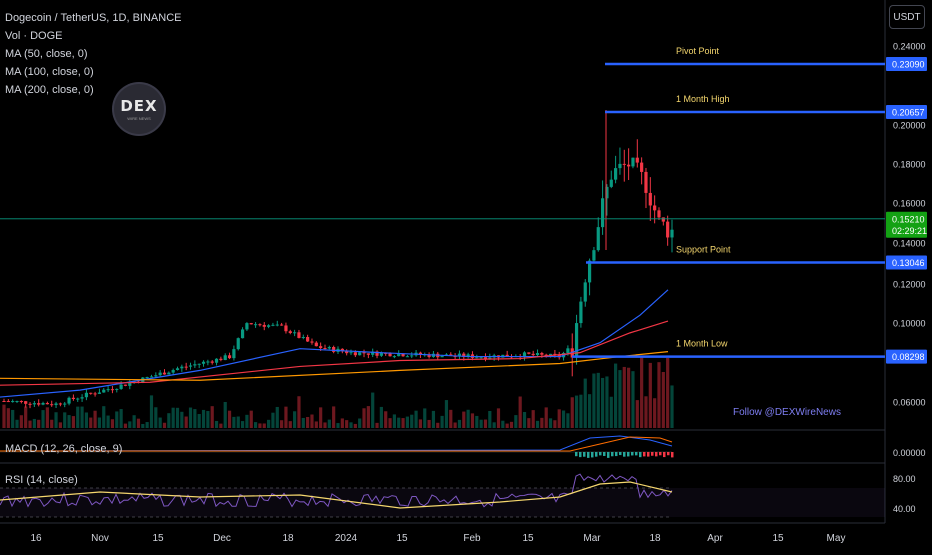 The image size is (932, 555). Describe the element at coordinates (904, 509) in the screenshot. I see `rsi-tick-label: 40.00` at that location.